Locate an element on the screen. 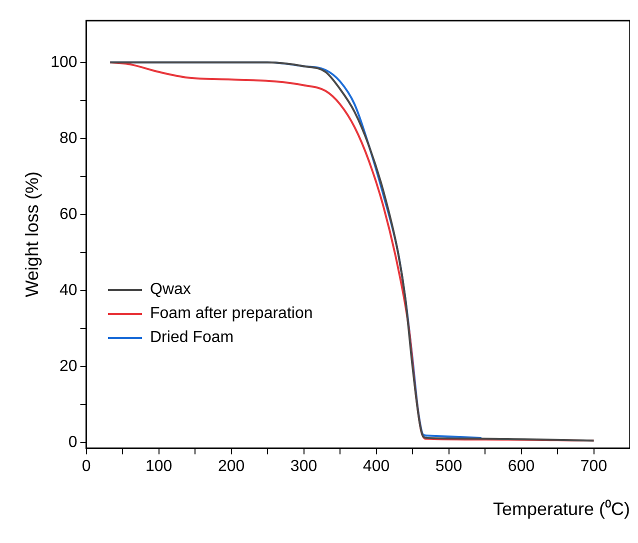 The image size is (638, 543). x-tick-label: 700 is located at coordinates (594, 467).